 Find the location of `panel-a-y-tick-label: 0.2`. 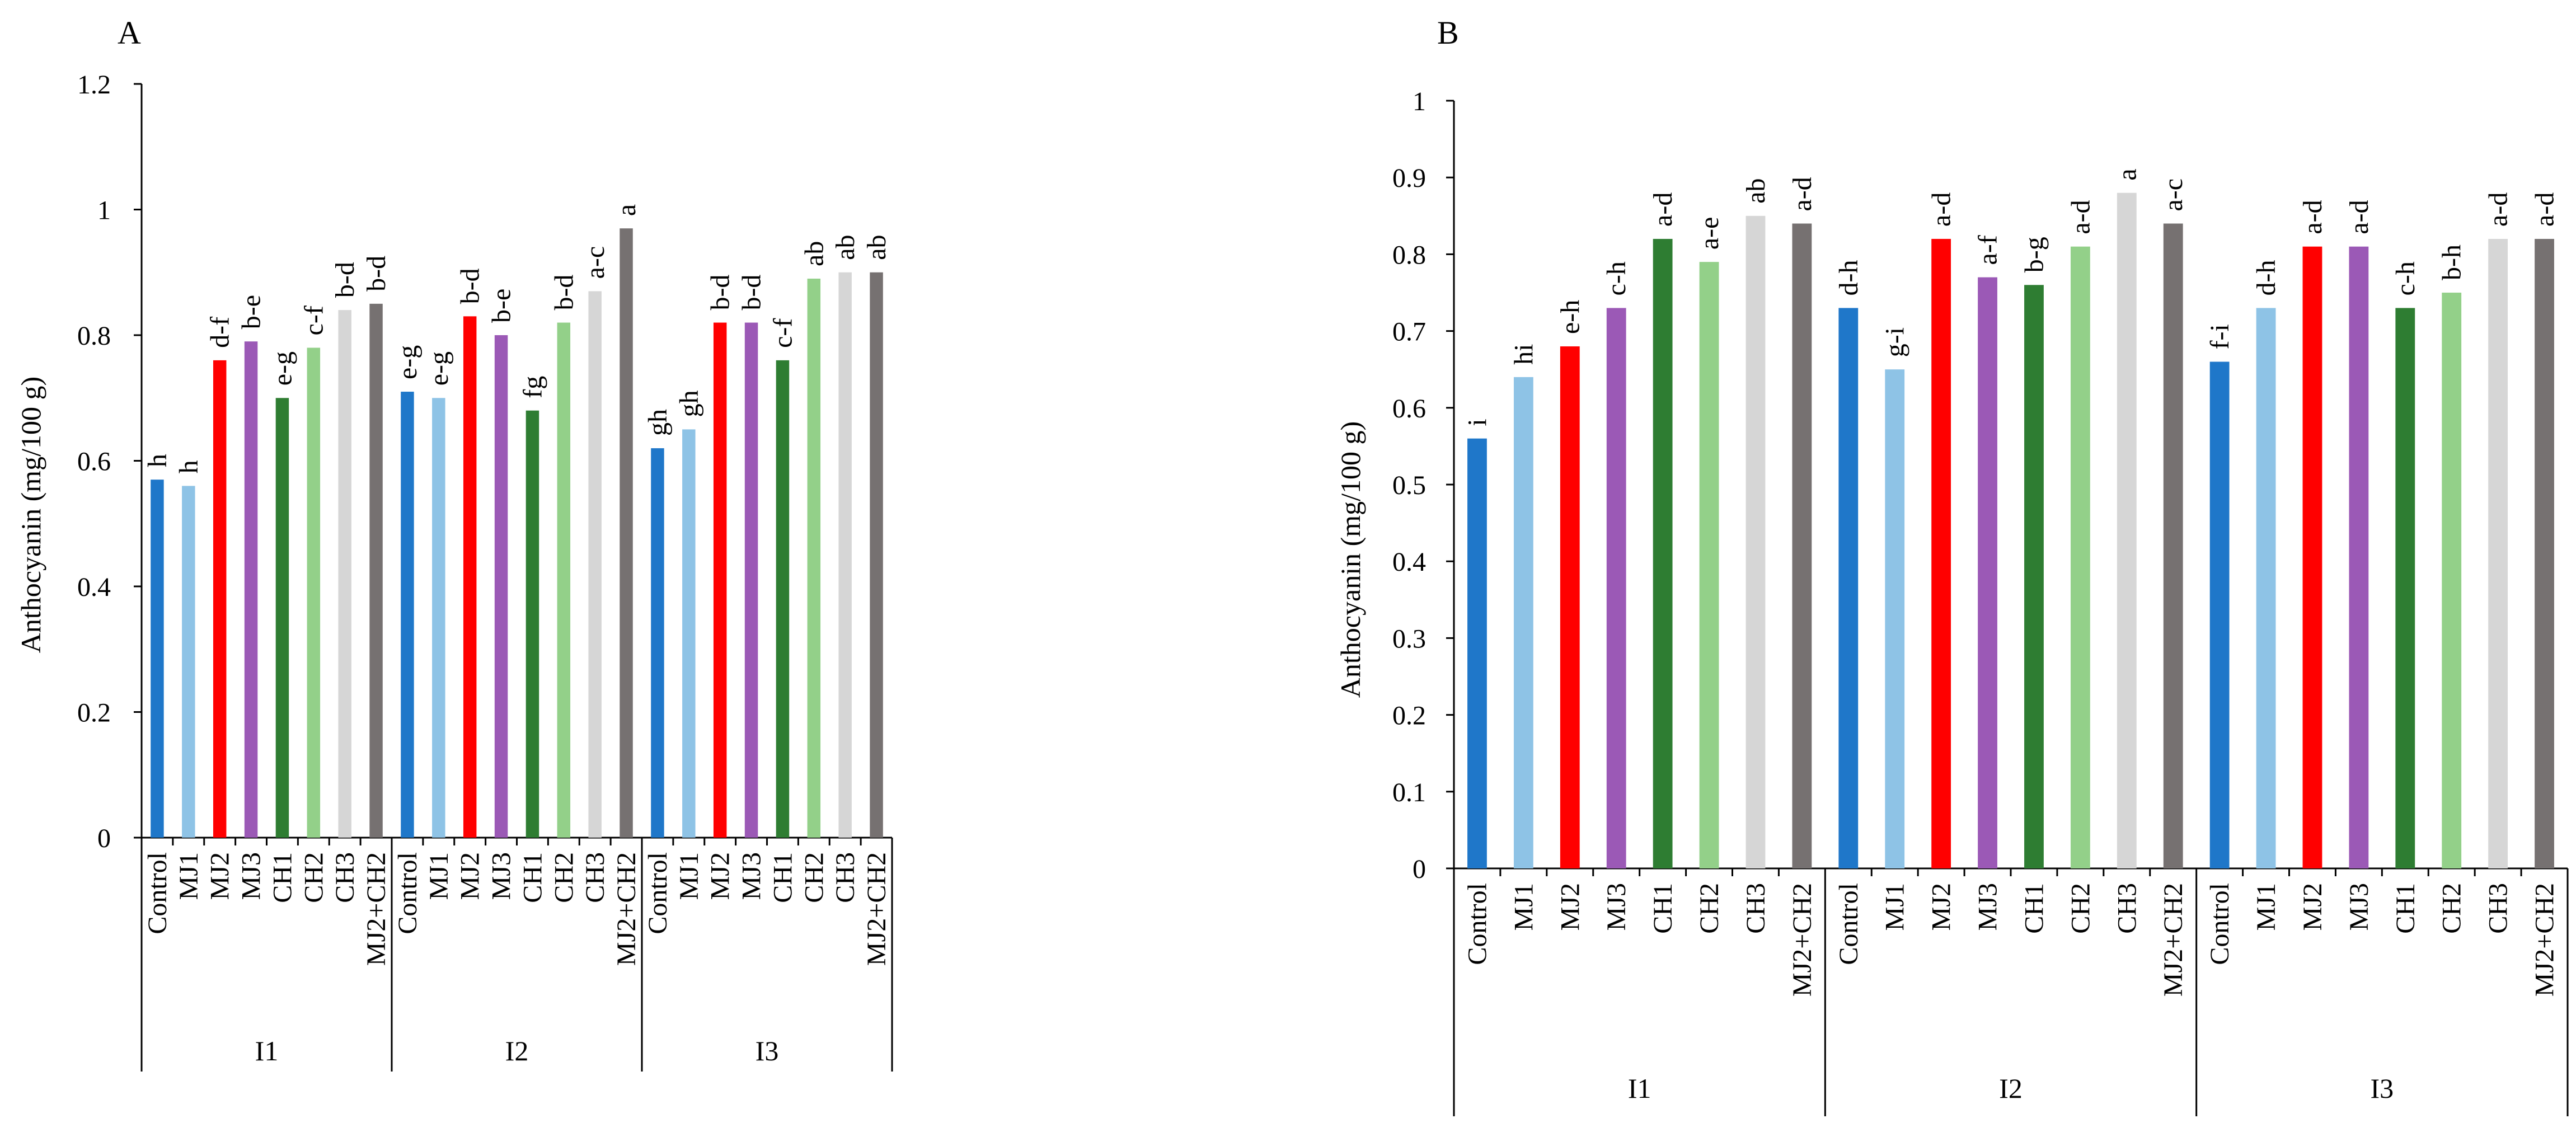

panel-a-y-tick-label: 0.2 is located at coordinates (94, 713).